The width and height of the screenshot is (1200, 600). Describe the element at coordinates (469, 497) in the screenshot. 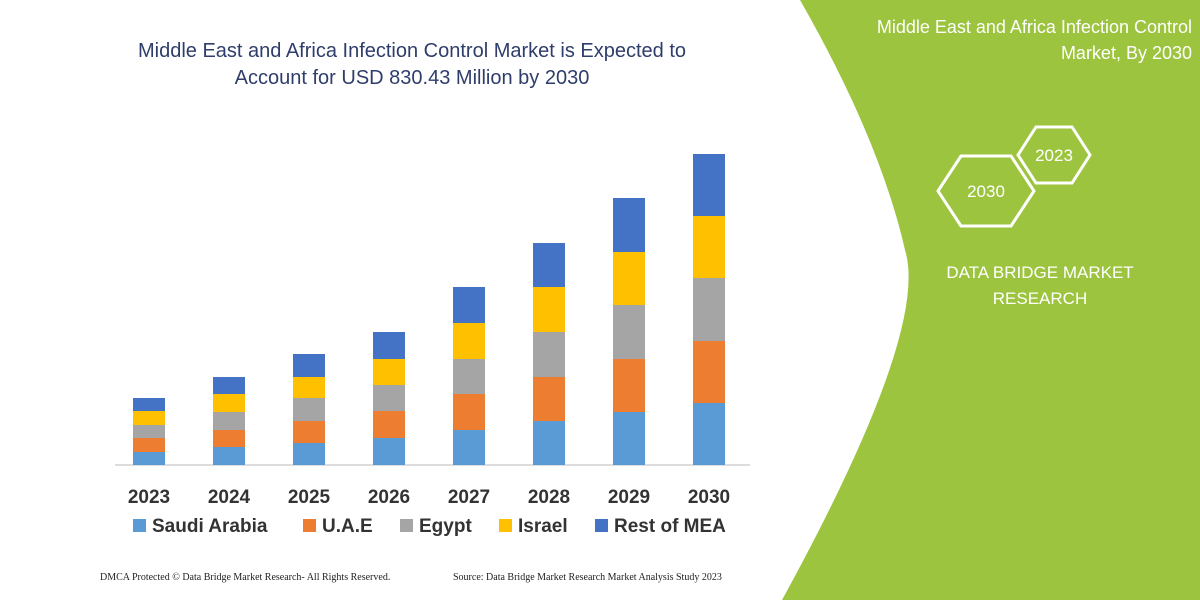

I see `x-tick-label: 2027` at that location.